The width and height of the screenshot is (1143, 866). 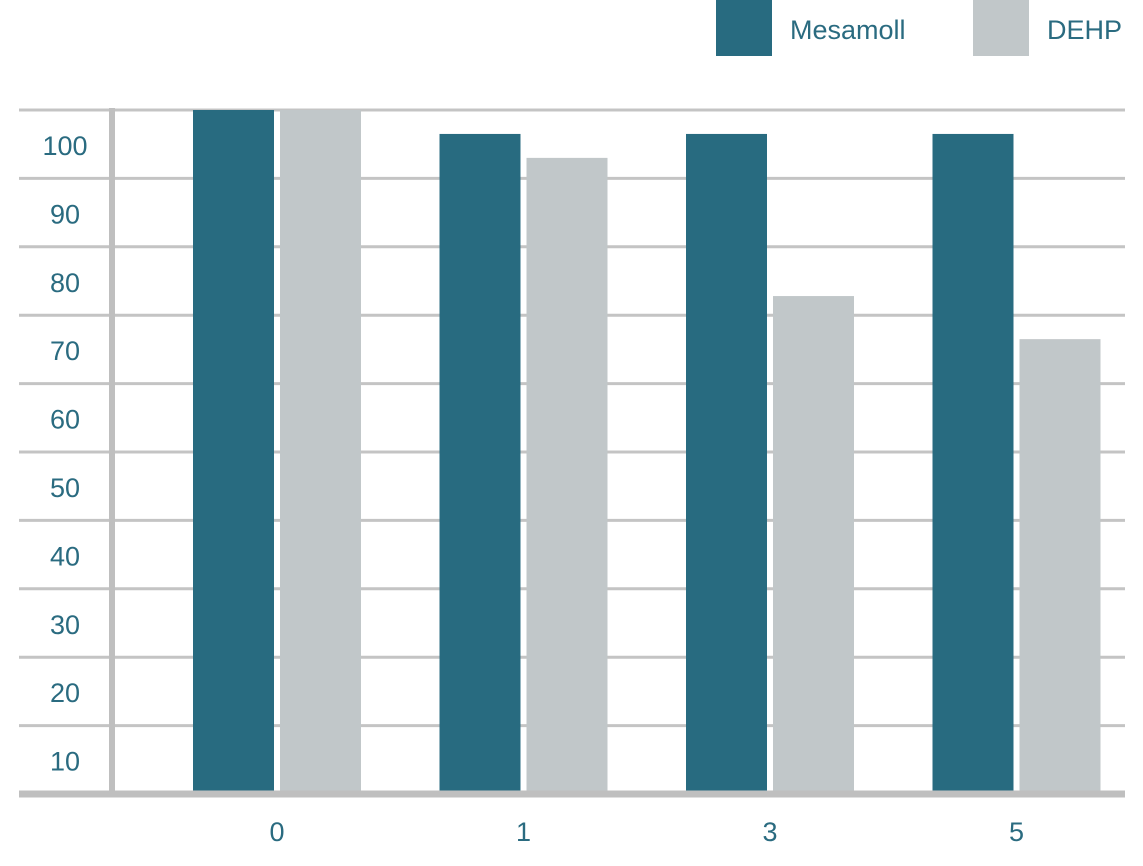 I want to click on y-tick-label: 100, so click(x=64, y=146).